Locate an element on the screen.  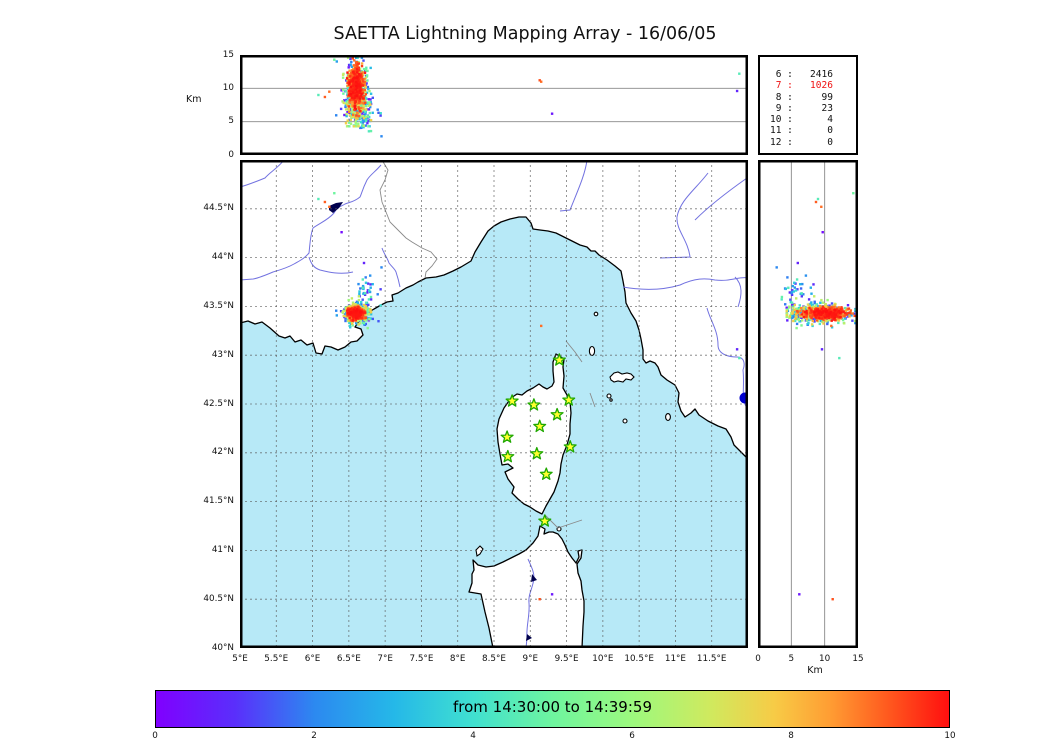
island-palmaiola is located at coordinates (611, 400).